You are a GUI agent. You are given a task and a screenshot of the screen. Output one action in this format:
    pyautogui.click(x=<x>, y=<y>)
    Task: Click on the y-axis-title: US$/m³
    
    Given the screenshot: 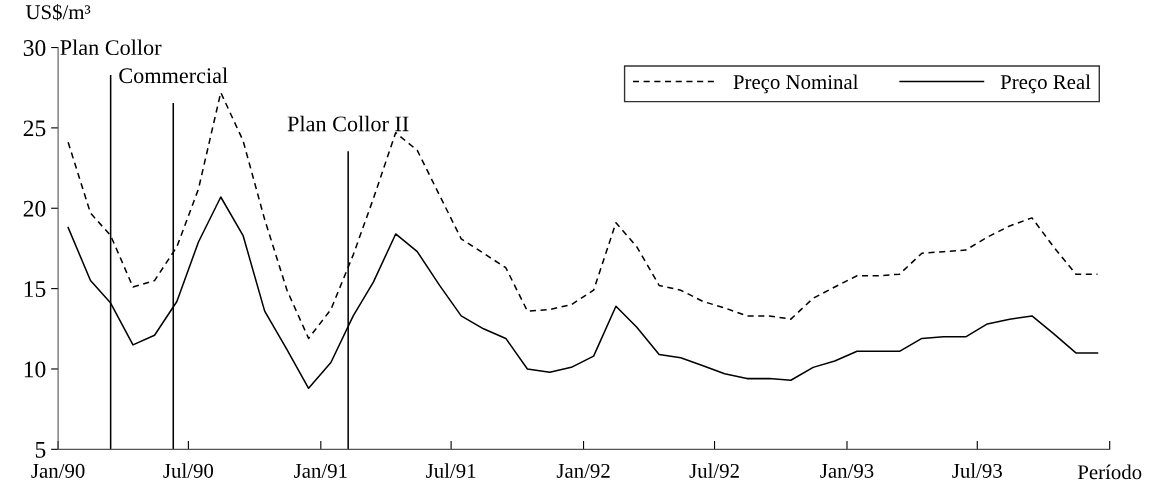 What is the action you would take?
    pyautogui.click(x=58, y=12)
    